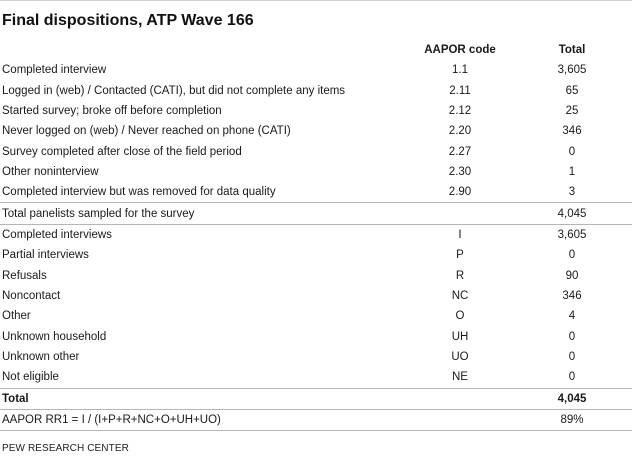 The height and width of the screenshot is (472, 640). What do you see at coordinates (460, 336) in the screenshot?
I see `row-code: UH` at bounding box center [460, 336].